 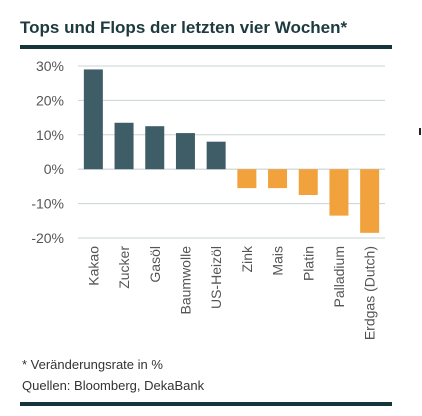 I want to click on y-tick-label: 20%, so click(x=50, y=100).